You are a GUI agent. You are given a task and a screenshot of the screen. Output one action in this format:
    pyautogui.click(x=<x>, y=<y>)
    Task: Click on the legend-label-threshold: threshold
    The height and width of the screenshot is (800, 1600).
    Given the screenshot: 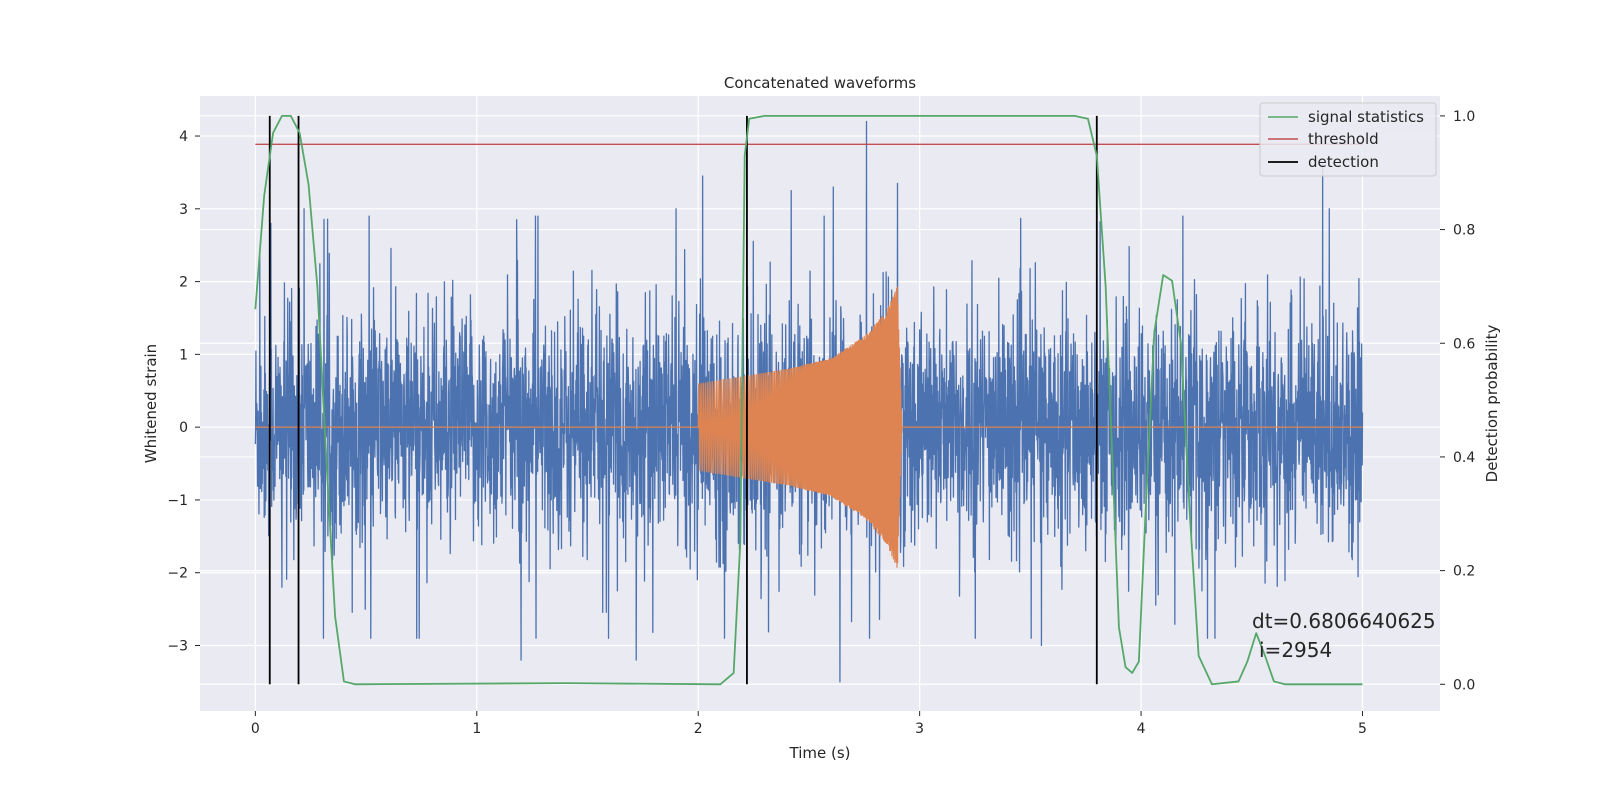 What is the action you would take?
    pyautogui.click(x=1343, y=139)
    